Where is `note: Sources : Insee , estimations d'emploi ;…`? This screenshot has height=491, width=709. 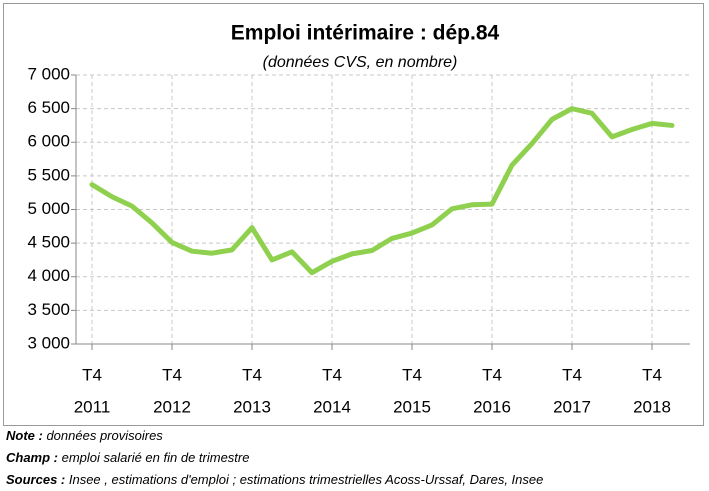
note: Sources : Insee , estimations d'emploi ;… is located at coordinates (274, 479).